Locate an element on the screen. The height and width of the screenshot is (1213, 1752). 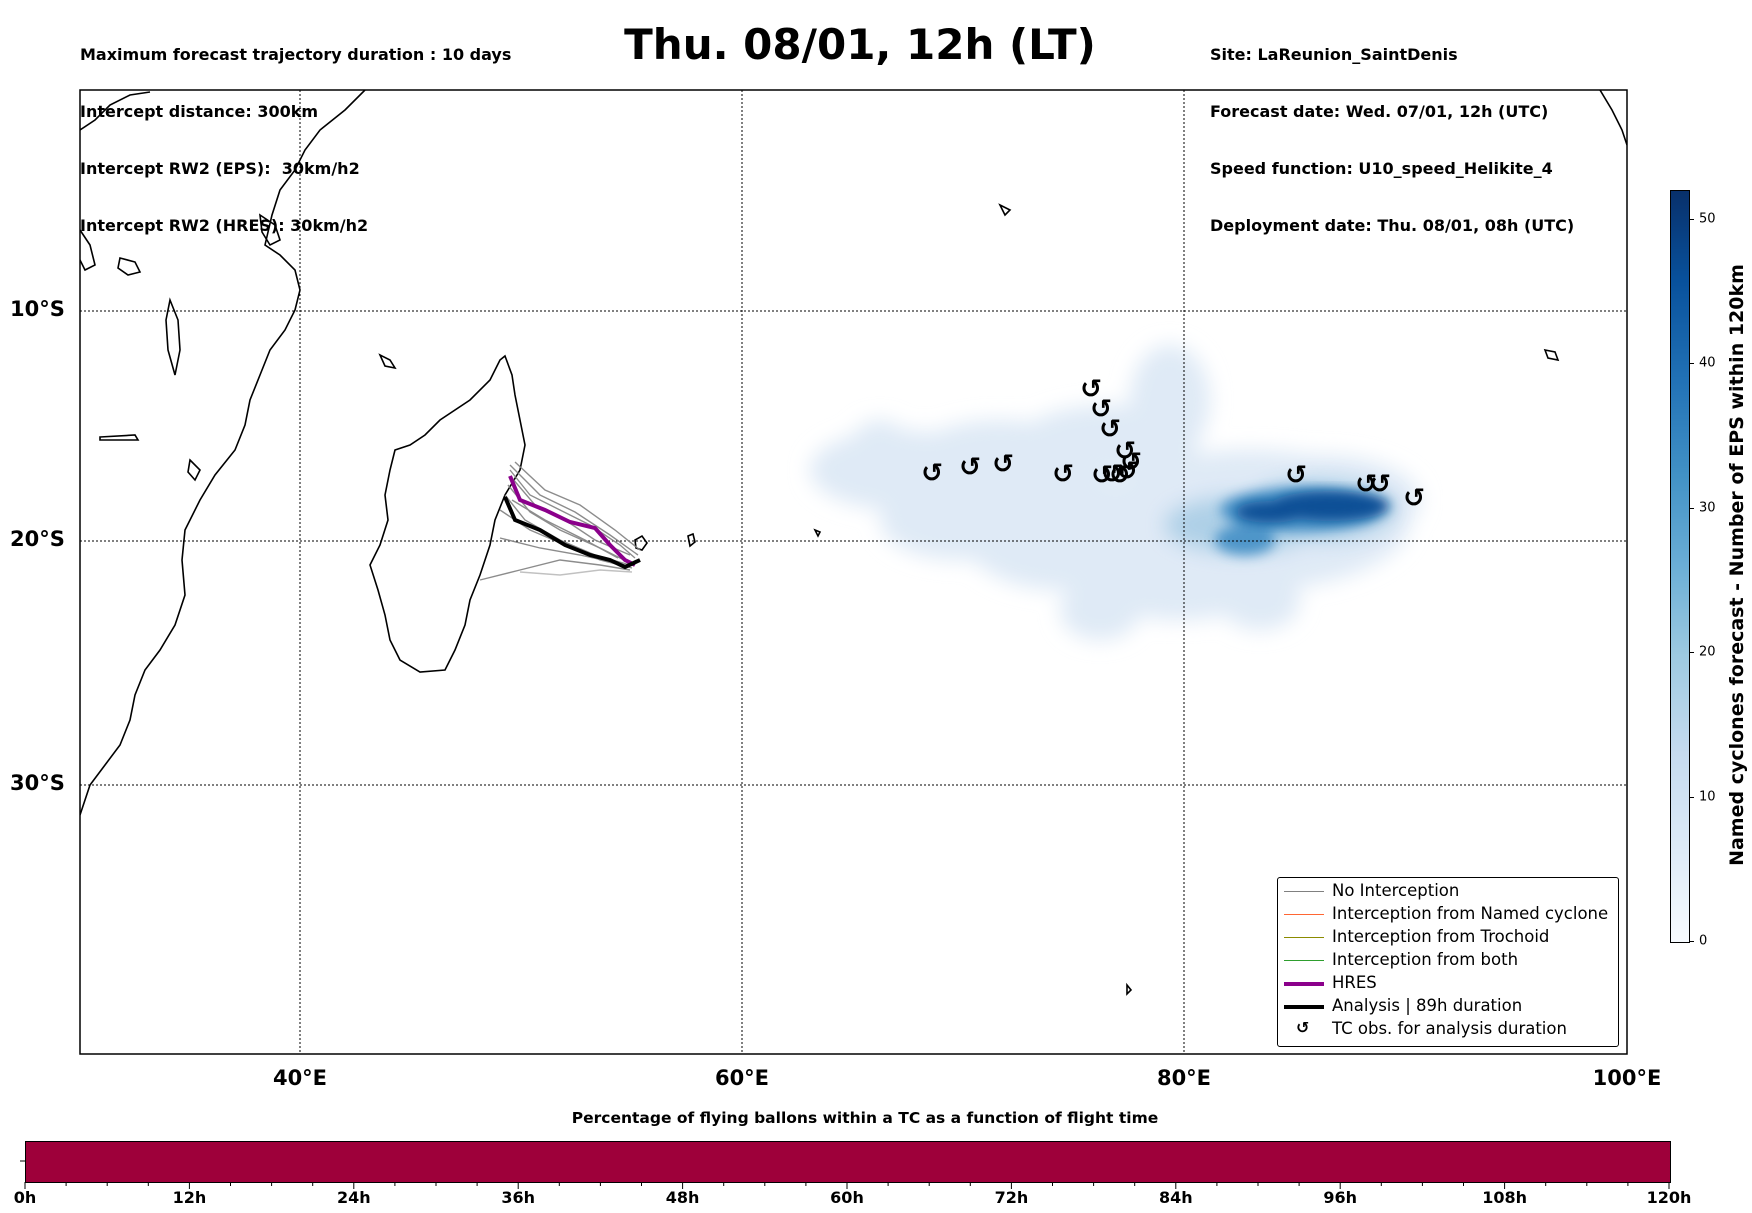
lat-label: 30°S is located at coordinates (37, 783).